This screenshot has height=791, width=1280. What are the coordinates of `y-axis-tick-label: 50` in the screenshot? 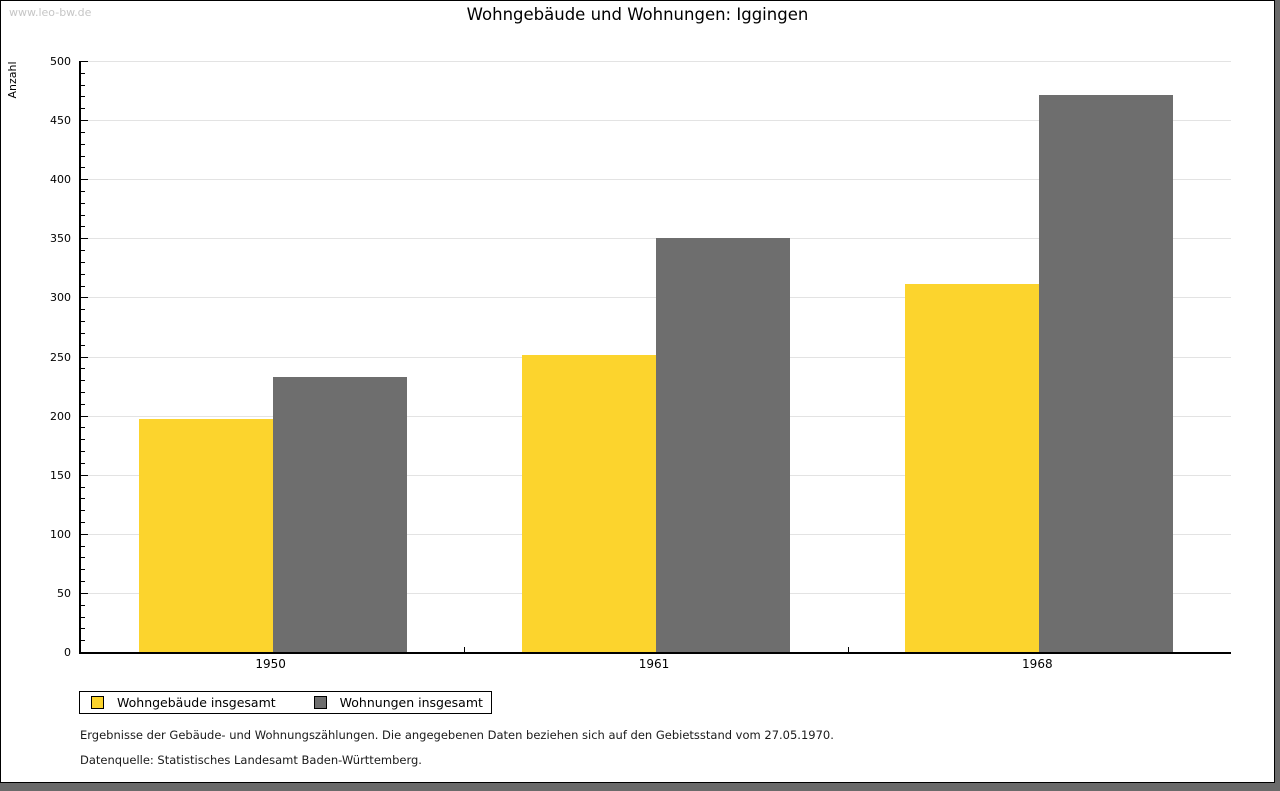 It's located at (64, 593).